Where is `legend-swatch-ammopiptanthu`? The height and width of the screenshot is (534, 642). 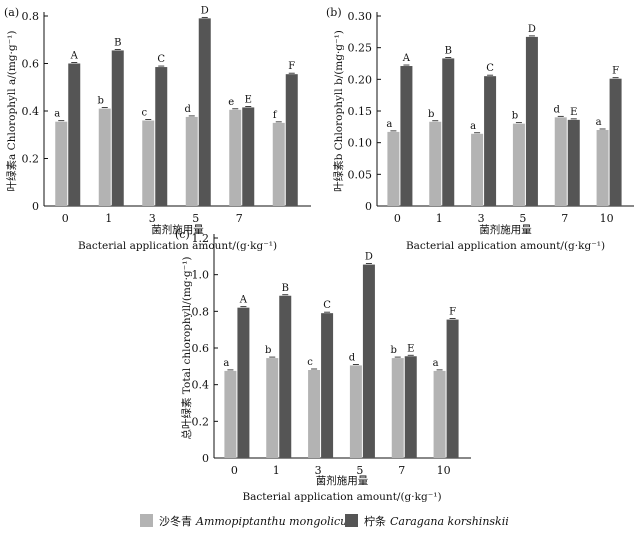 legend-swatch-ammopiptanthu is located at coordinates (146, 520).